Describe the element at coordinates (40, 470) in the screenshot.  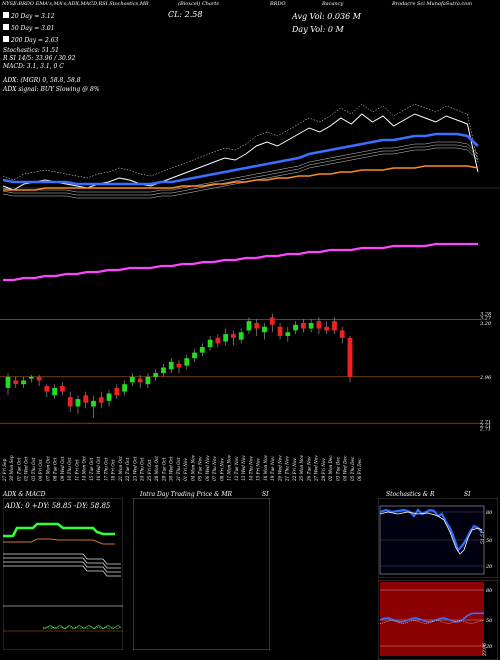
I see `date-label: 04 Fri Oct` at that location.